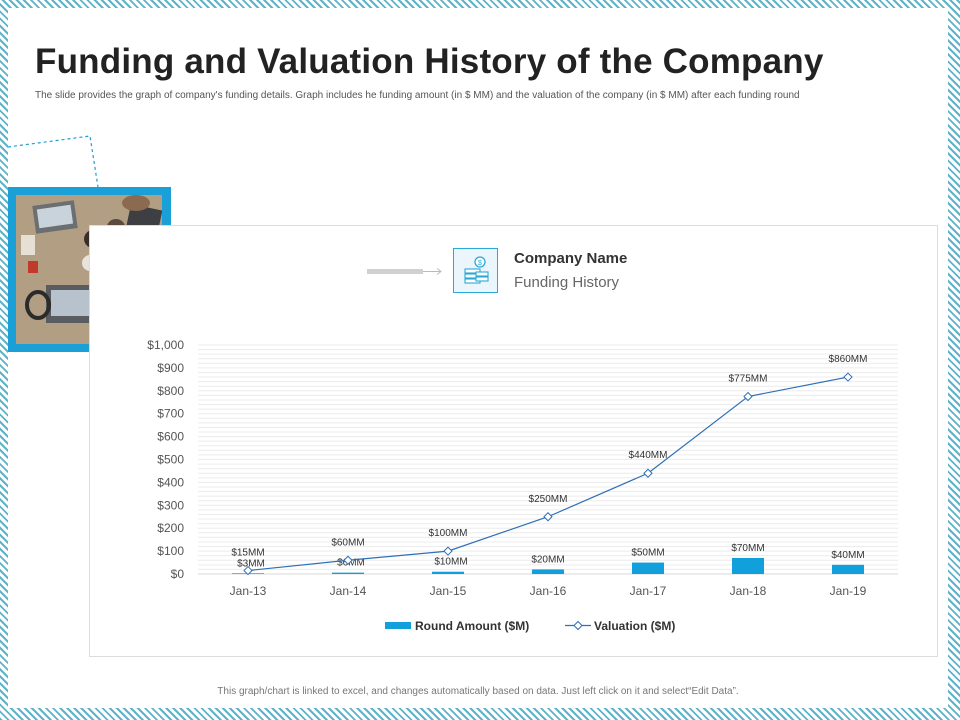 Image resolution: width=960 pixels, height=720 pixels. Describe the element at coordinates (848, 591) in the screenshot. I see `x-tick-label: Jan-19` at that location.